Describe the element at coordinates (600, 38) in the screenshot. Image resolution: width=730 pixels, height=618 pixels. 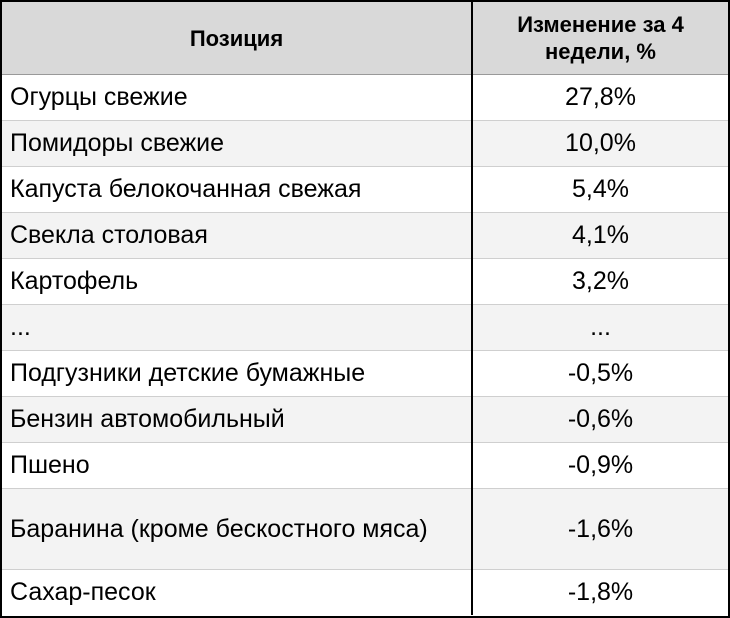
I see `column-header-change: Изменение за 4 недели, %` at that location.